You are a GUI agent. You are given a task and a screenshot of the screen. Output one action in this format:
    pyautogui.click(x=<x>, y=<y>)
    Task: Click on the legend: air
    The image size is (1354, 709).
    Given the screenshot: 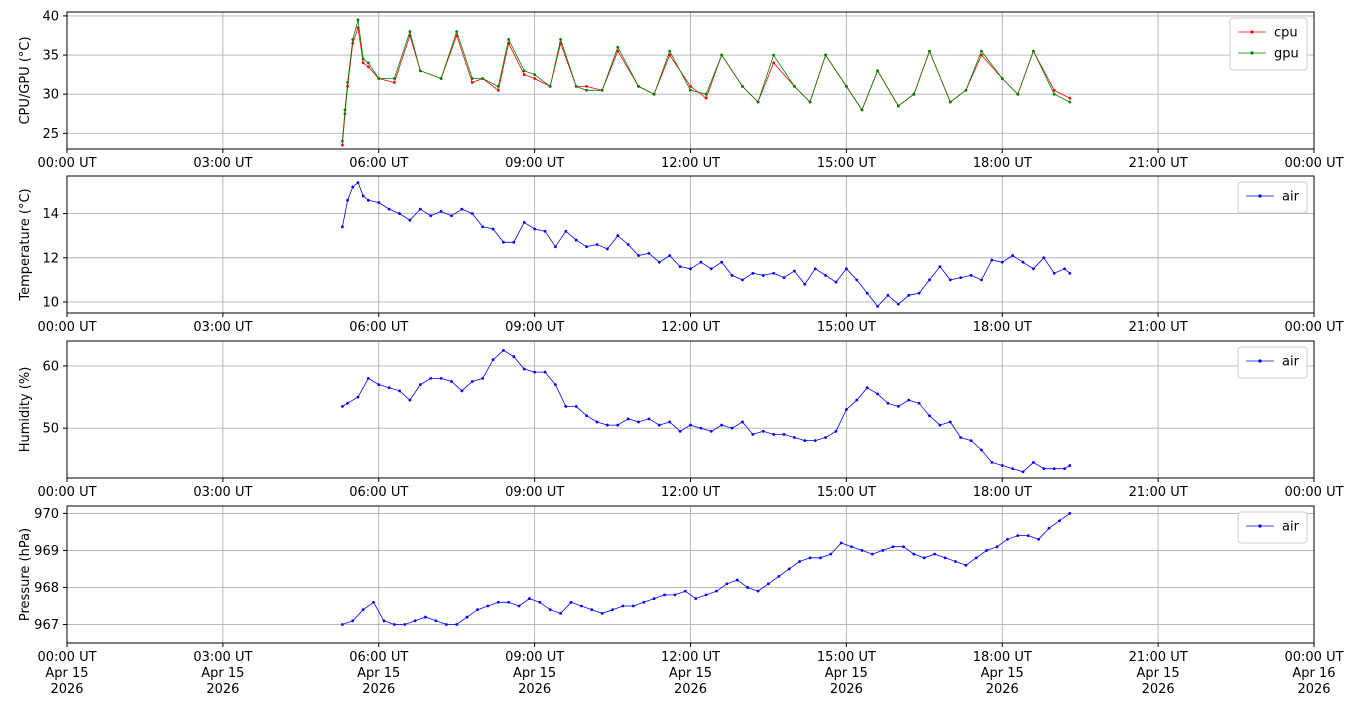 What is the action you would take?
    pyautogui.click(x=1272, y=527)
    